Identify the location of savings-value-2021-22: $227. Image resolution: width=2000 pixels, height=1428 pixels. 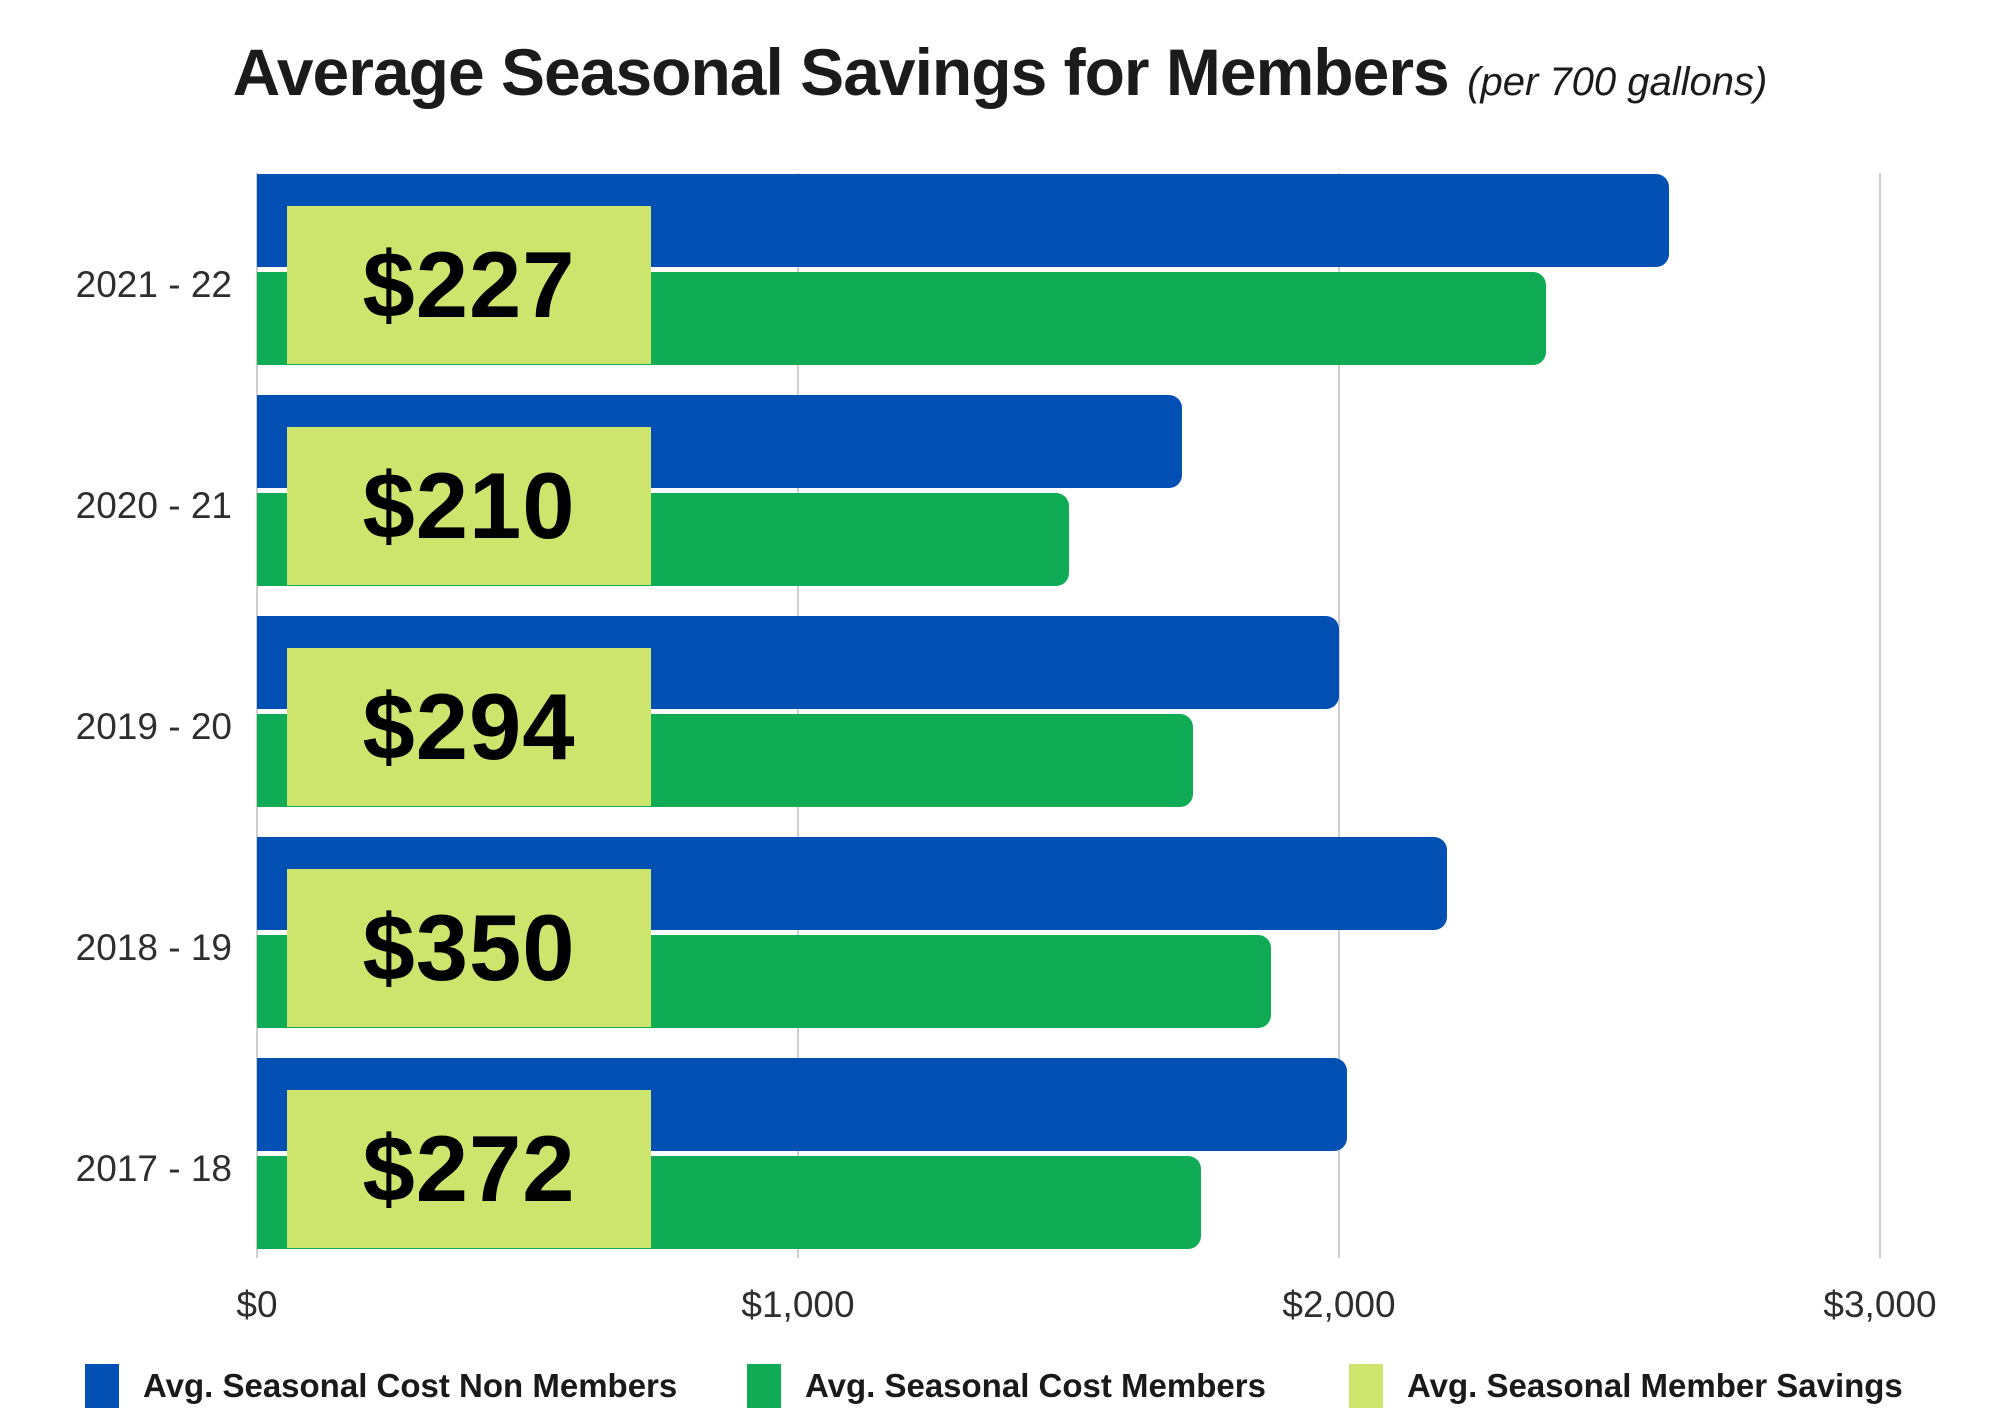
(469, 284).